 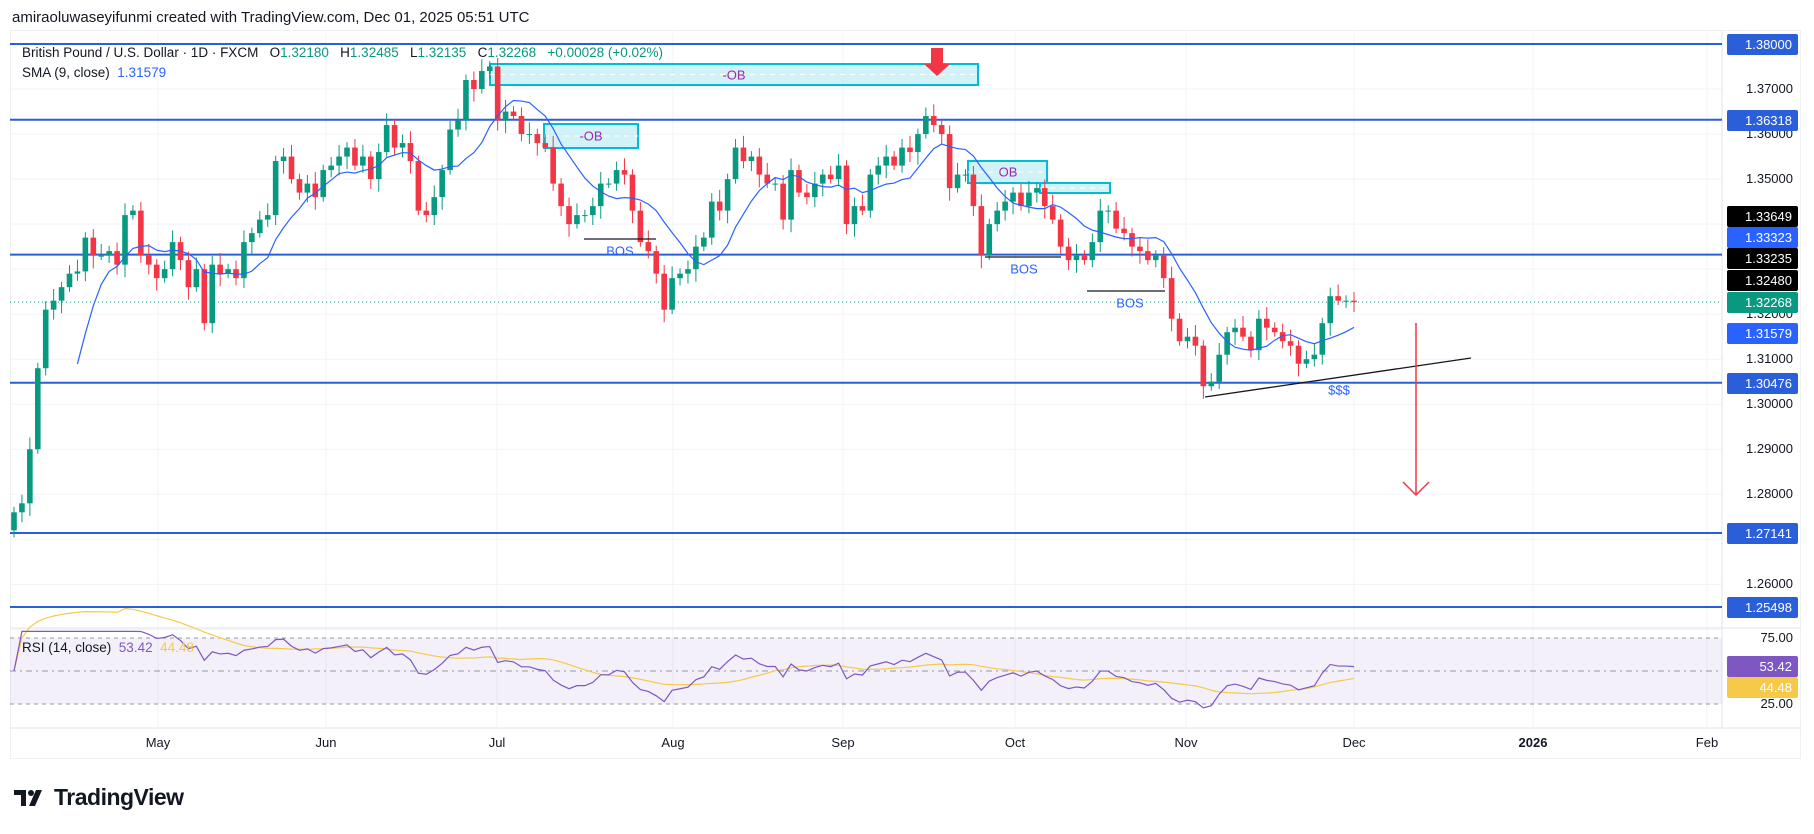 I want to click on sma-label: SMA (9, close), so click(x=66, y=72).